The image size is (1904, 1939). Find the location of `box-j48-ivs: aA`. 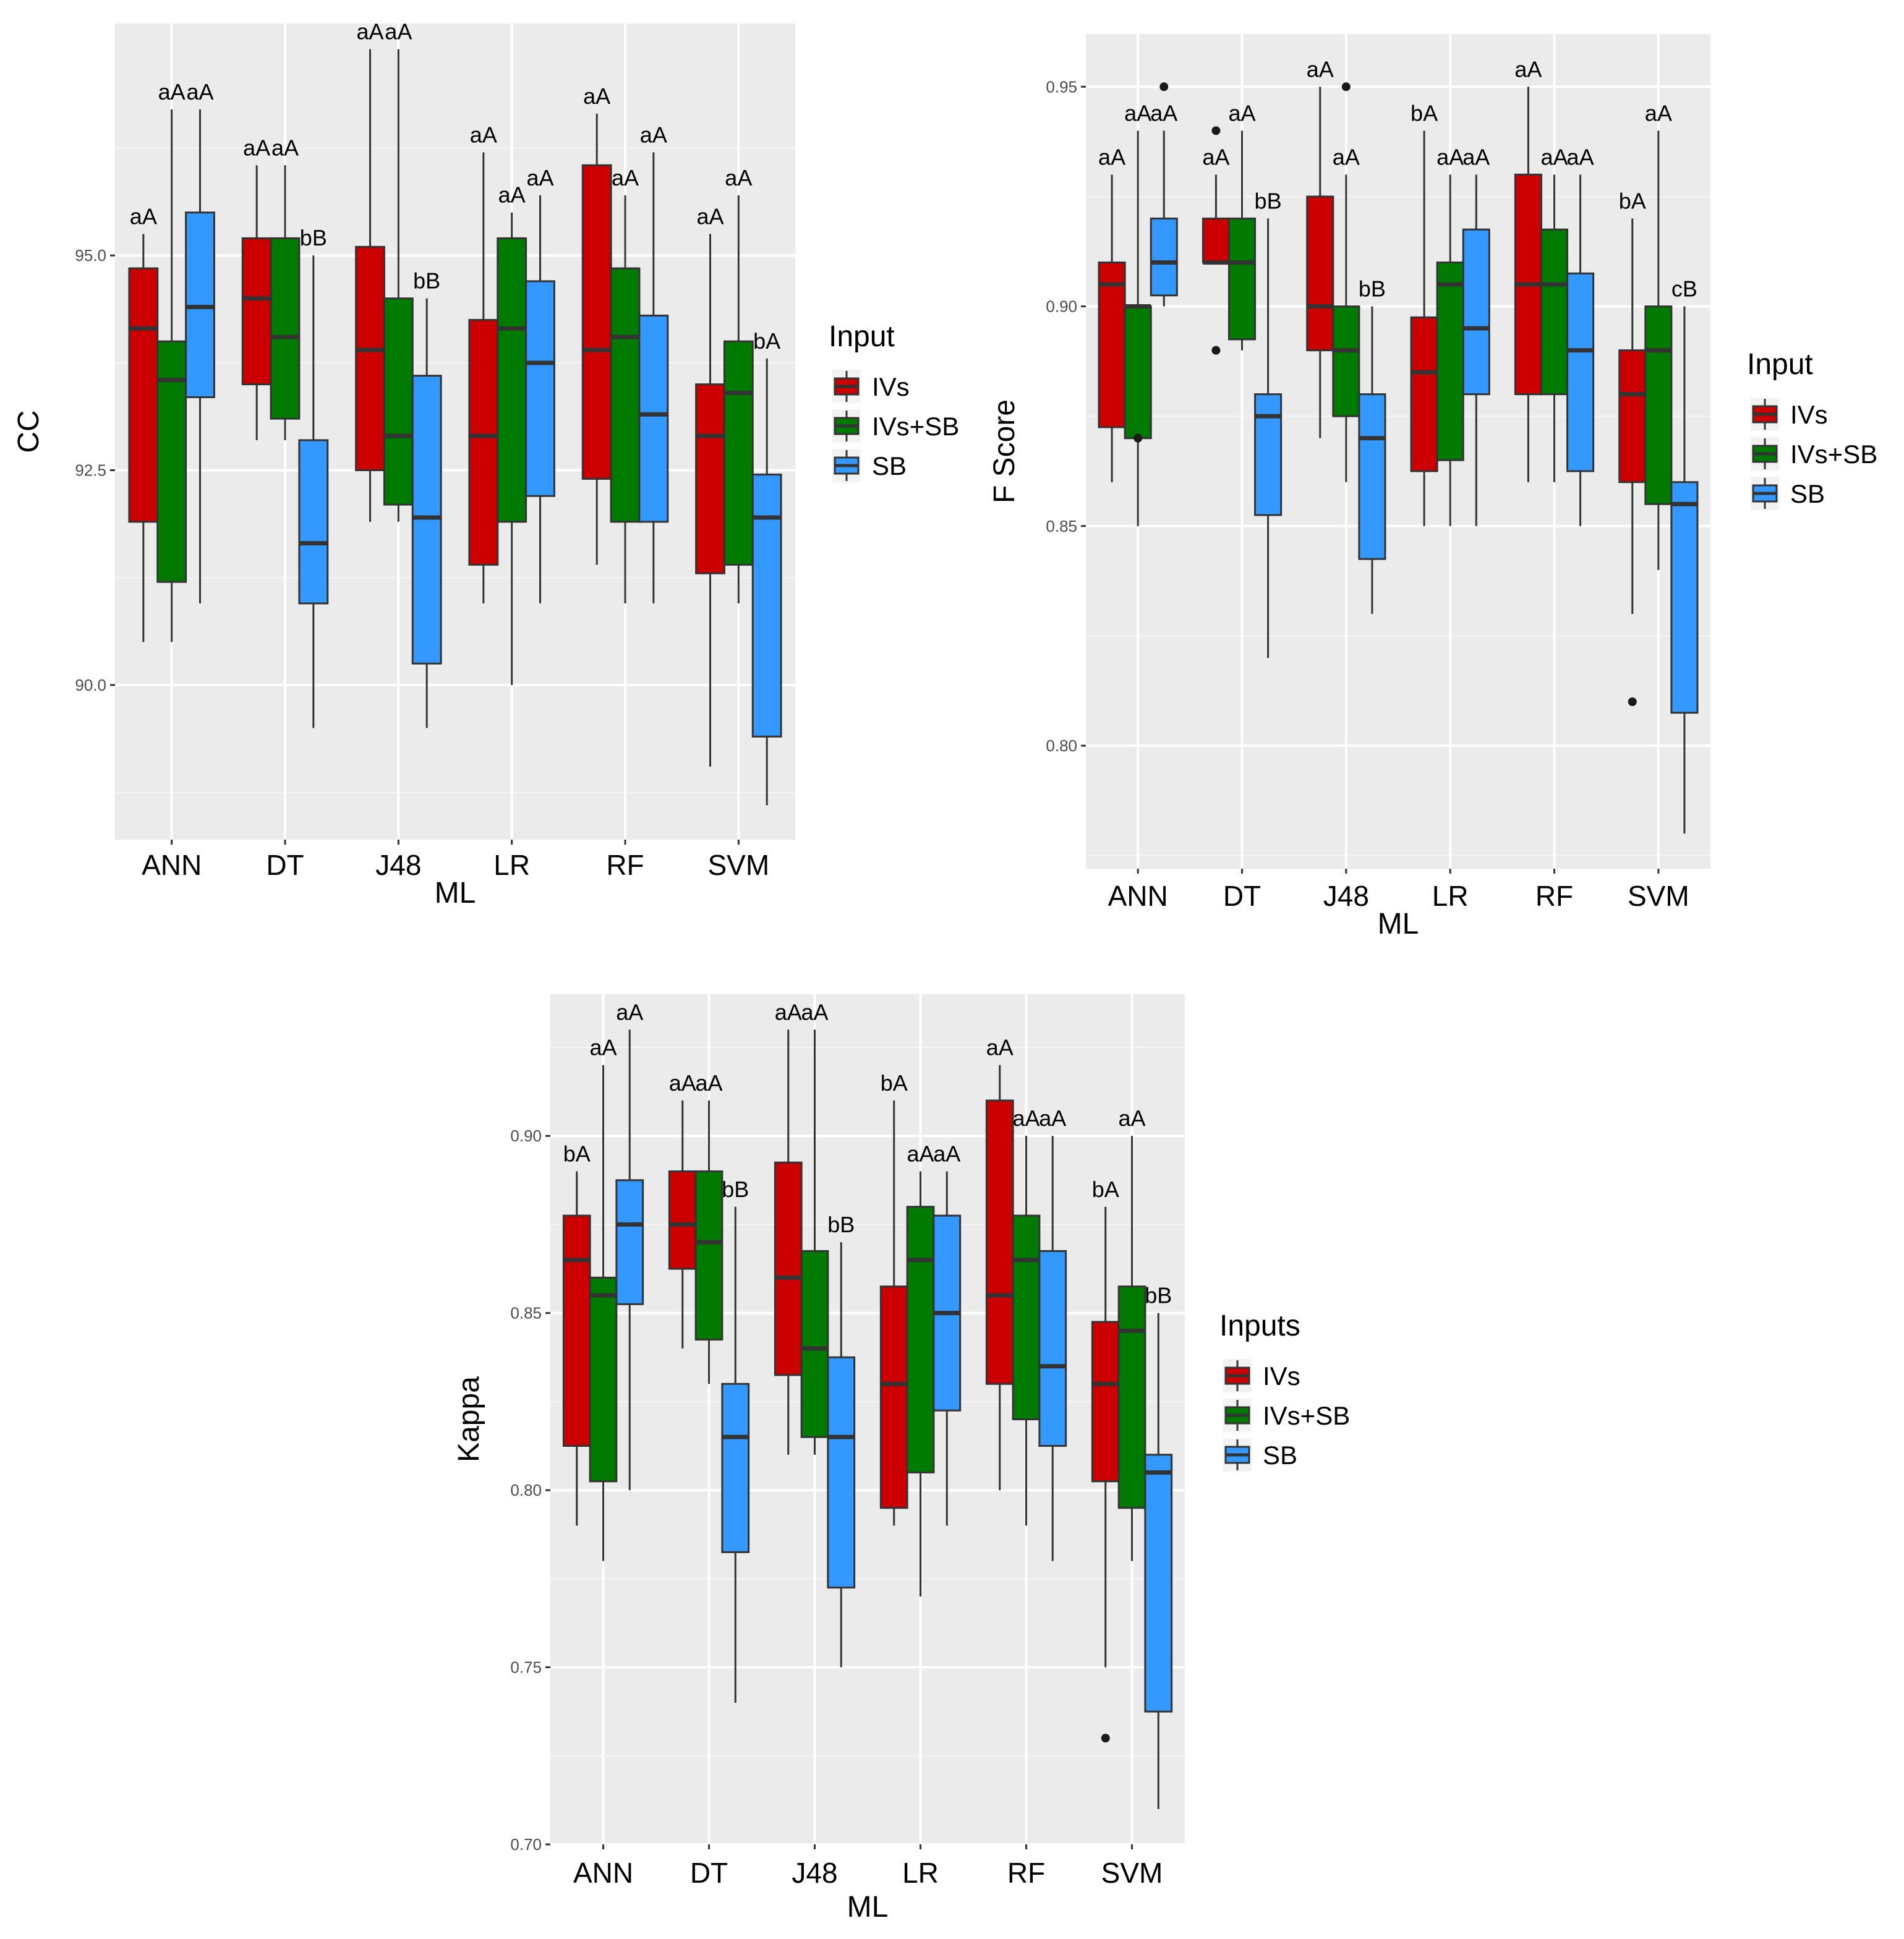

box-j48-ivs: aA is located at coordinates (370, 270).